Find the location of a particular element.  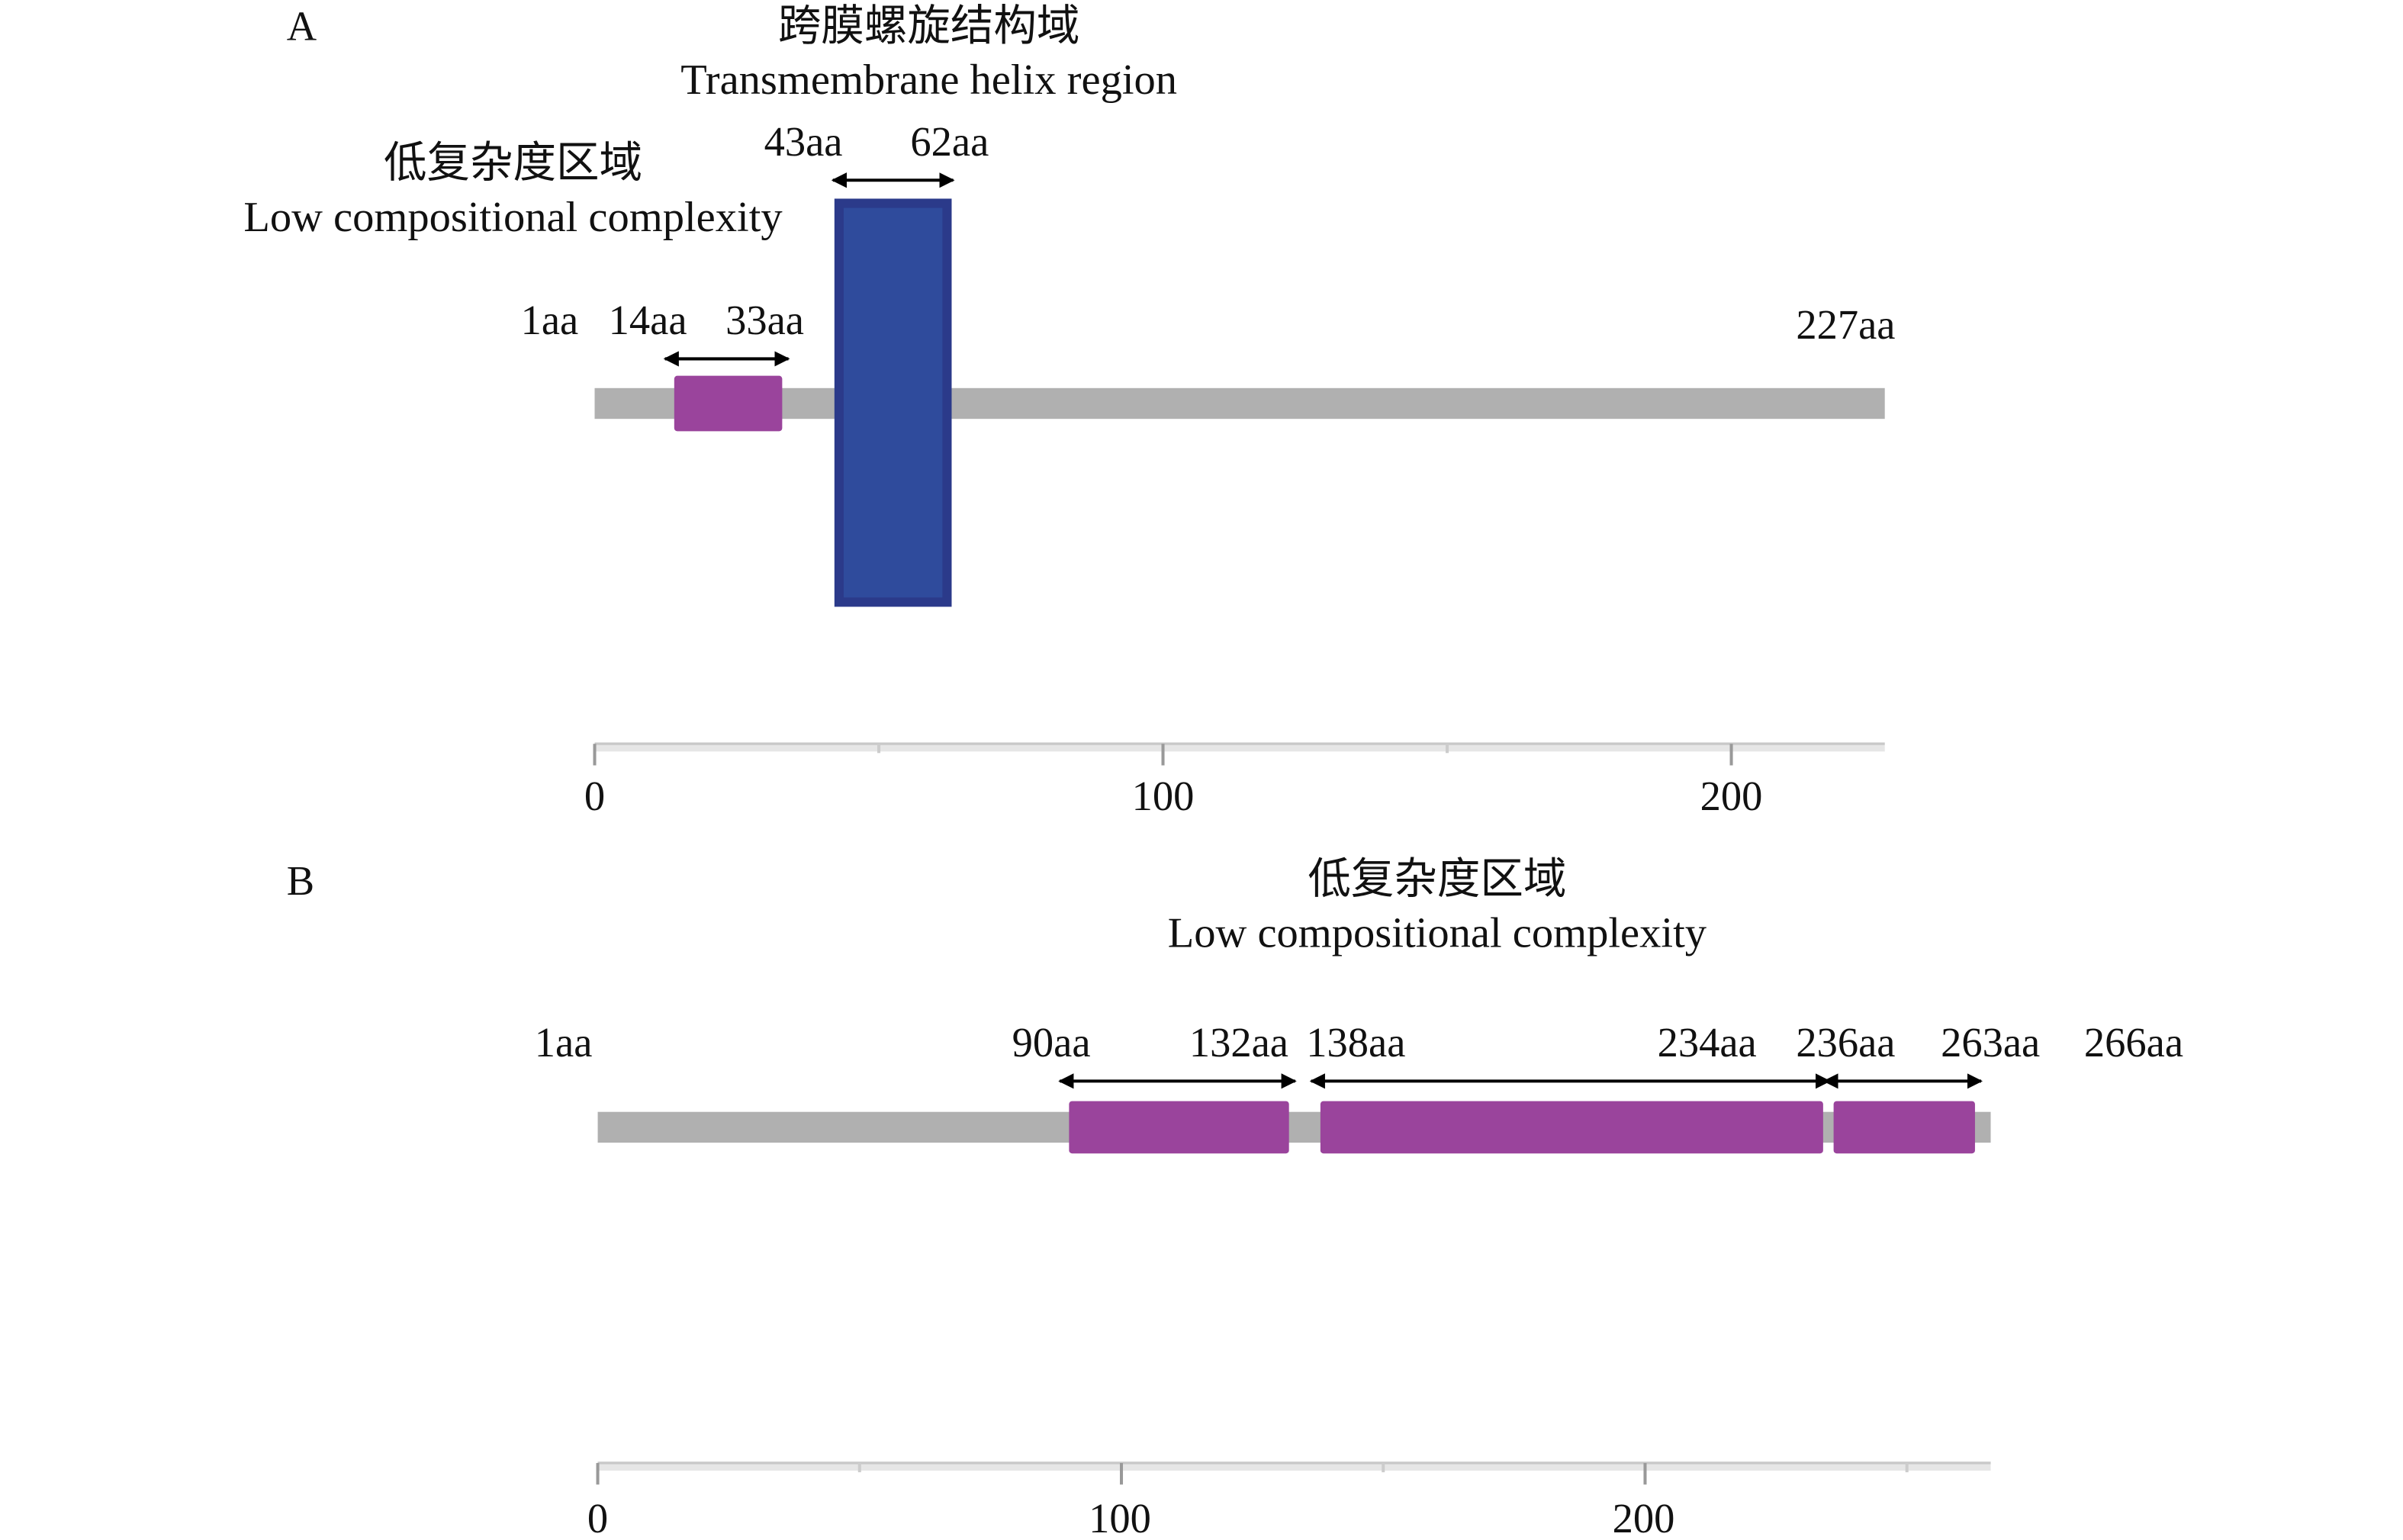

tm-title-cn: 跨膜螺旋结构域 is located at coordinates (929, 26).